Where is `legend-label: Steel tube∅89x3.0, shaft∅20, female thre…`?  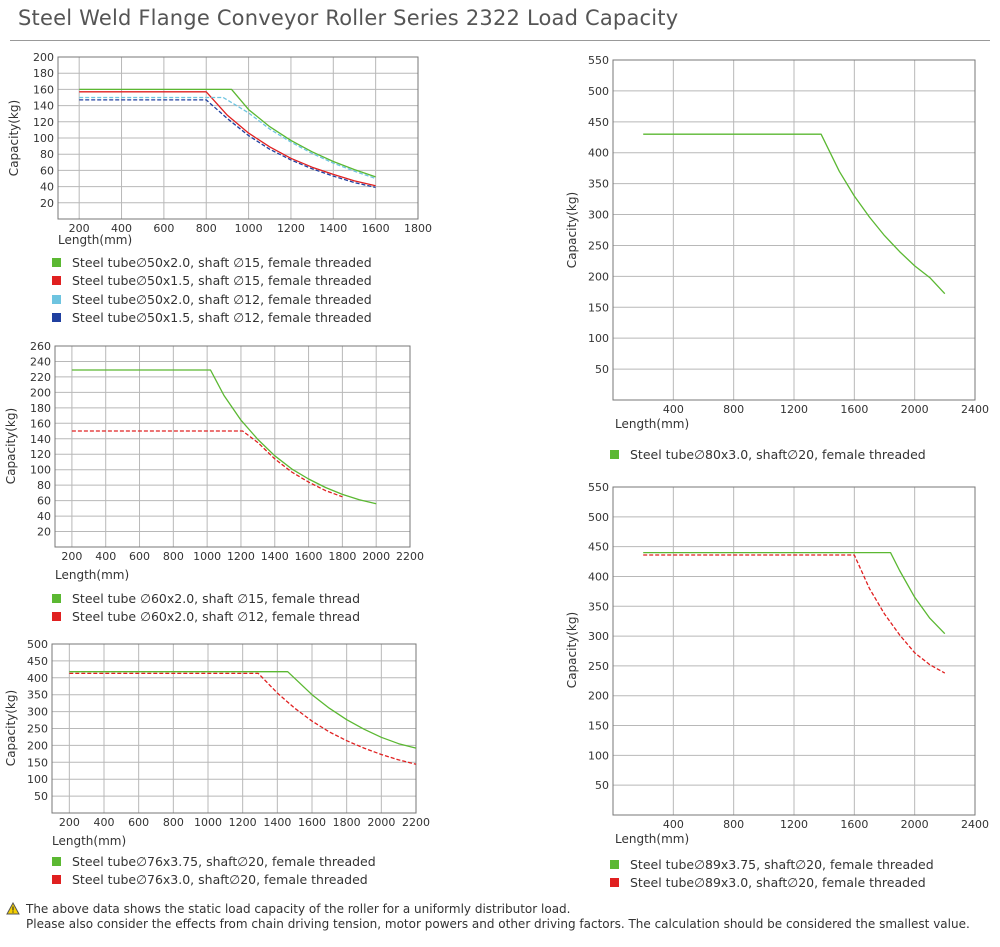
legend-label: Steel tube∅89x3.0, shaft∅20, female thre… is located at coordinates (778, 883).